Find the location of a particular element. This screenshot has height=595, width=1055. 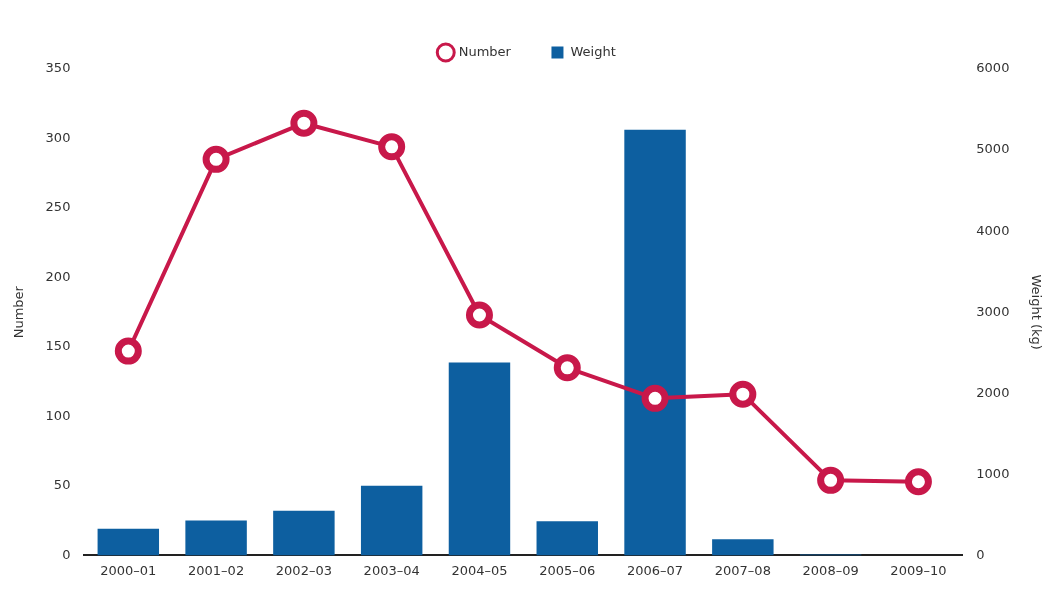

y2-axis-title: Weight (kg) is located at coordinates (1036, 312).